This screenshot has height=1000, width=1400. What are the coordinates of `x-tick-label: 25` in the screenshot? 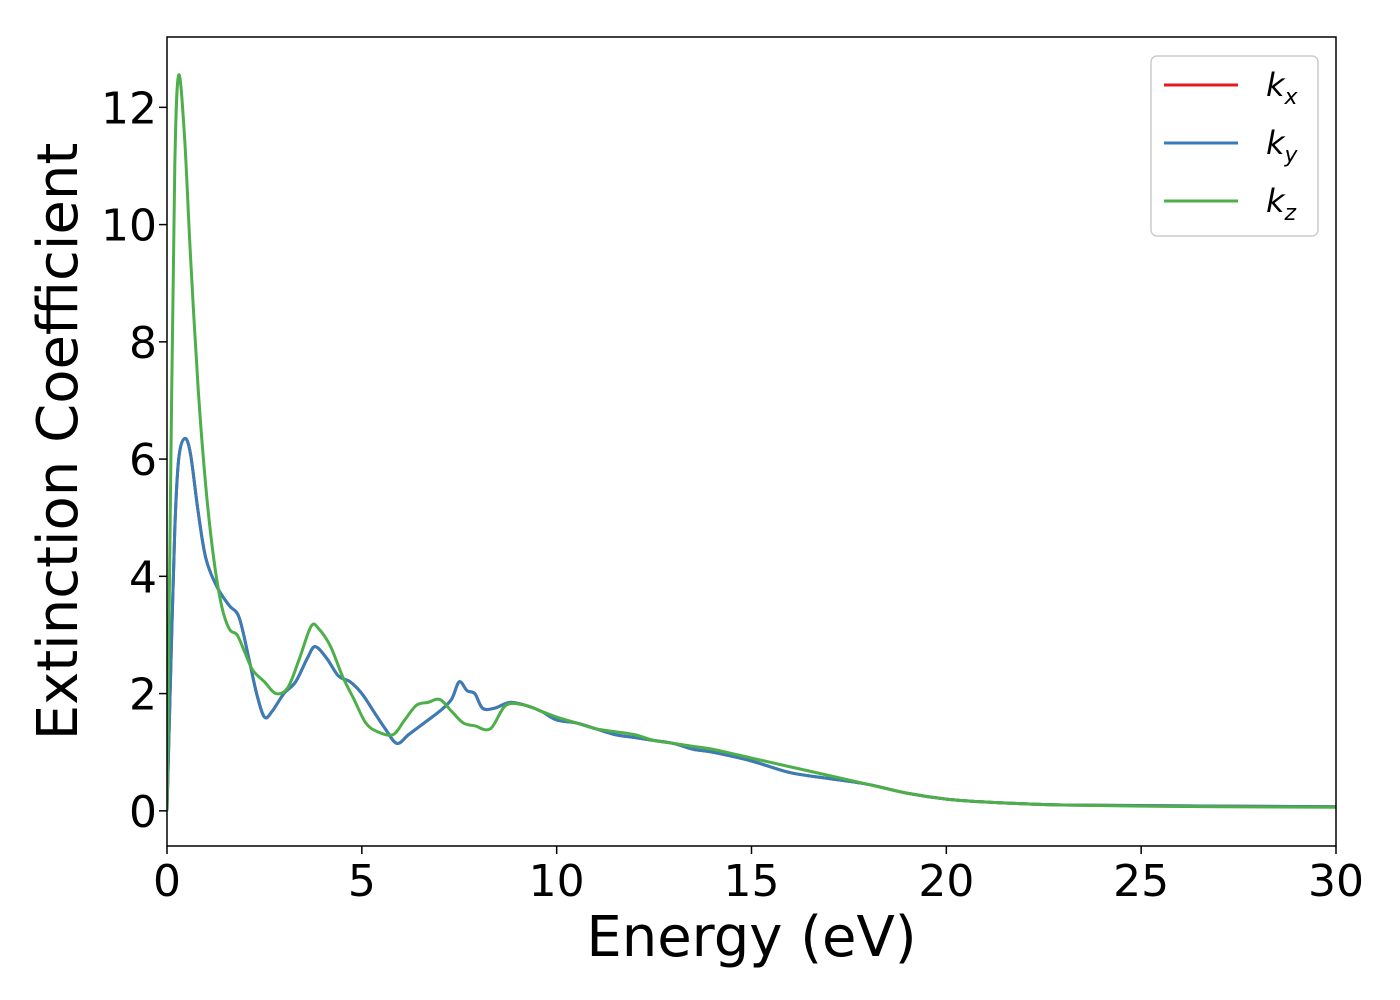 It's located at (1141, 881).